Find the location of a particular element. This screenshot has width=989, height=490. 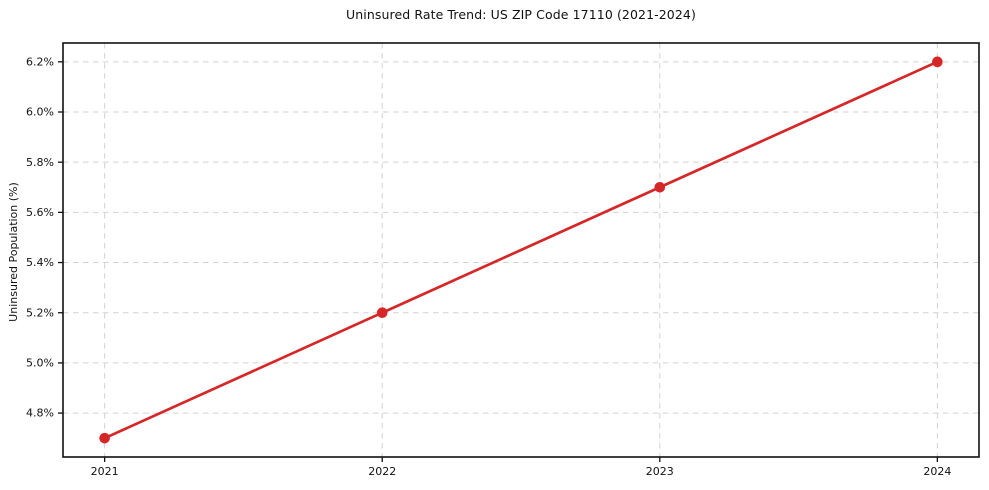

y-tick-label: 5.2% is located at coordinates (40, 312).